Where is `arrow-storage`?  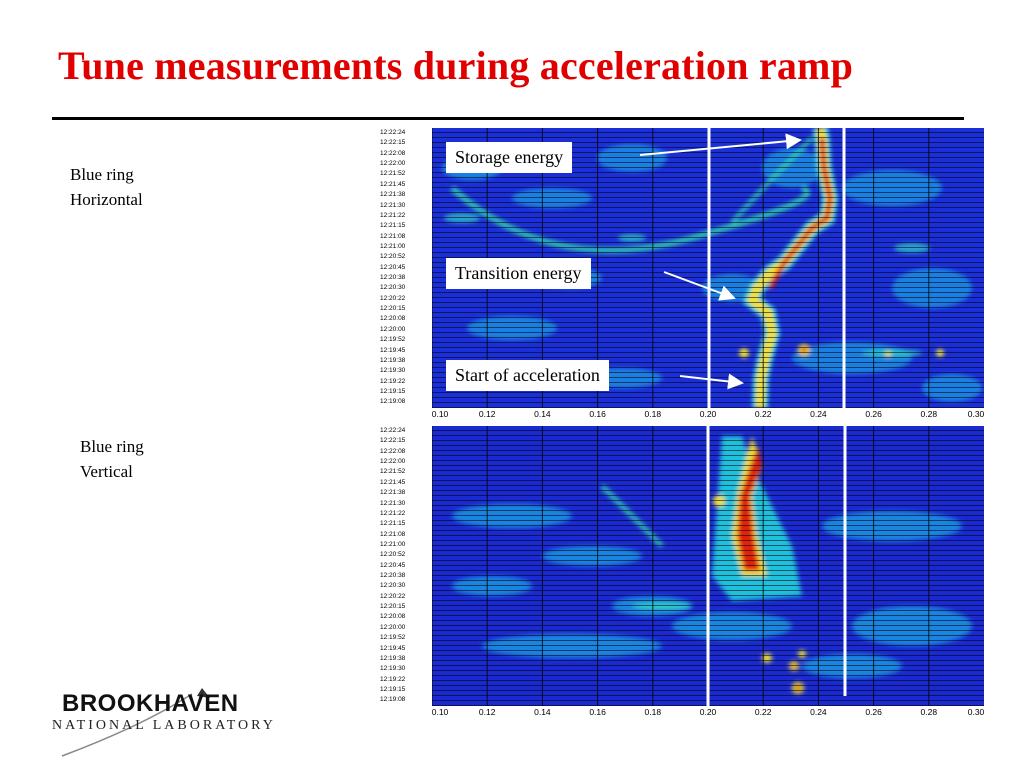 arrow-storage is located at coordinates (720, 144).